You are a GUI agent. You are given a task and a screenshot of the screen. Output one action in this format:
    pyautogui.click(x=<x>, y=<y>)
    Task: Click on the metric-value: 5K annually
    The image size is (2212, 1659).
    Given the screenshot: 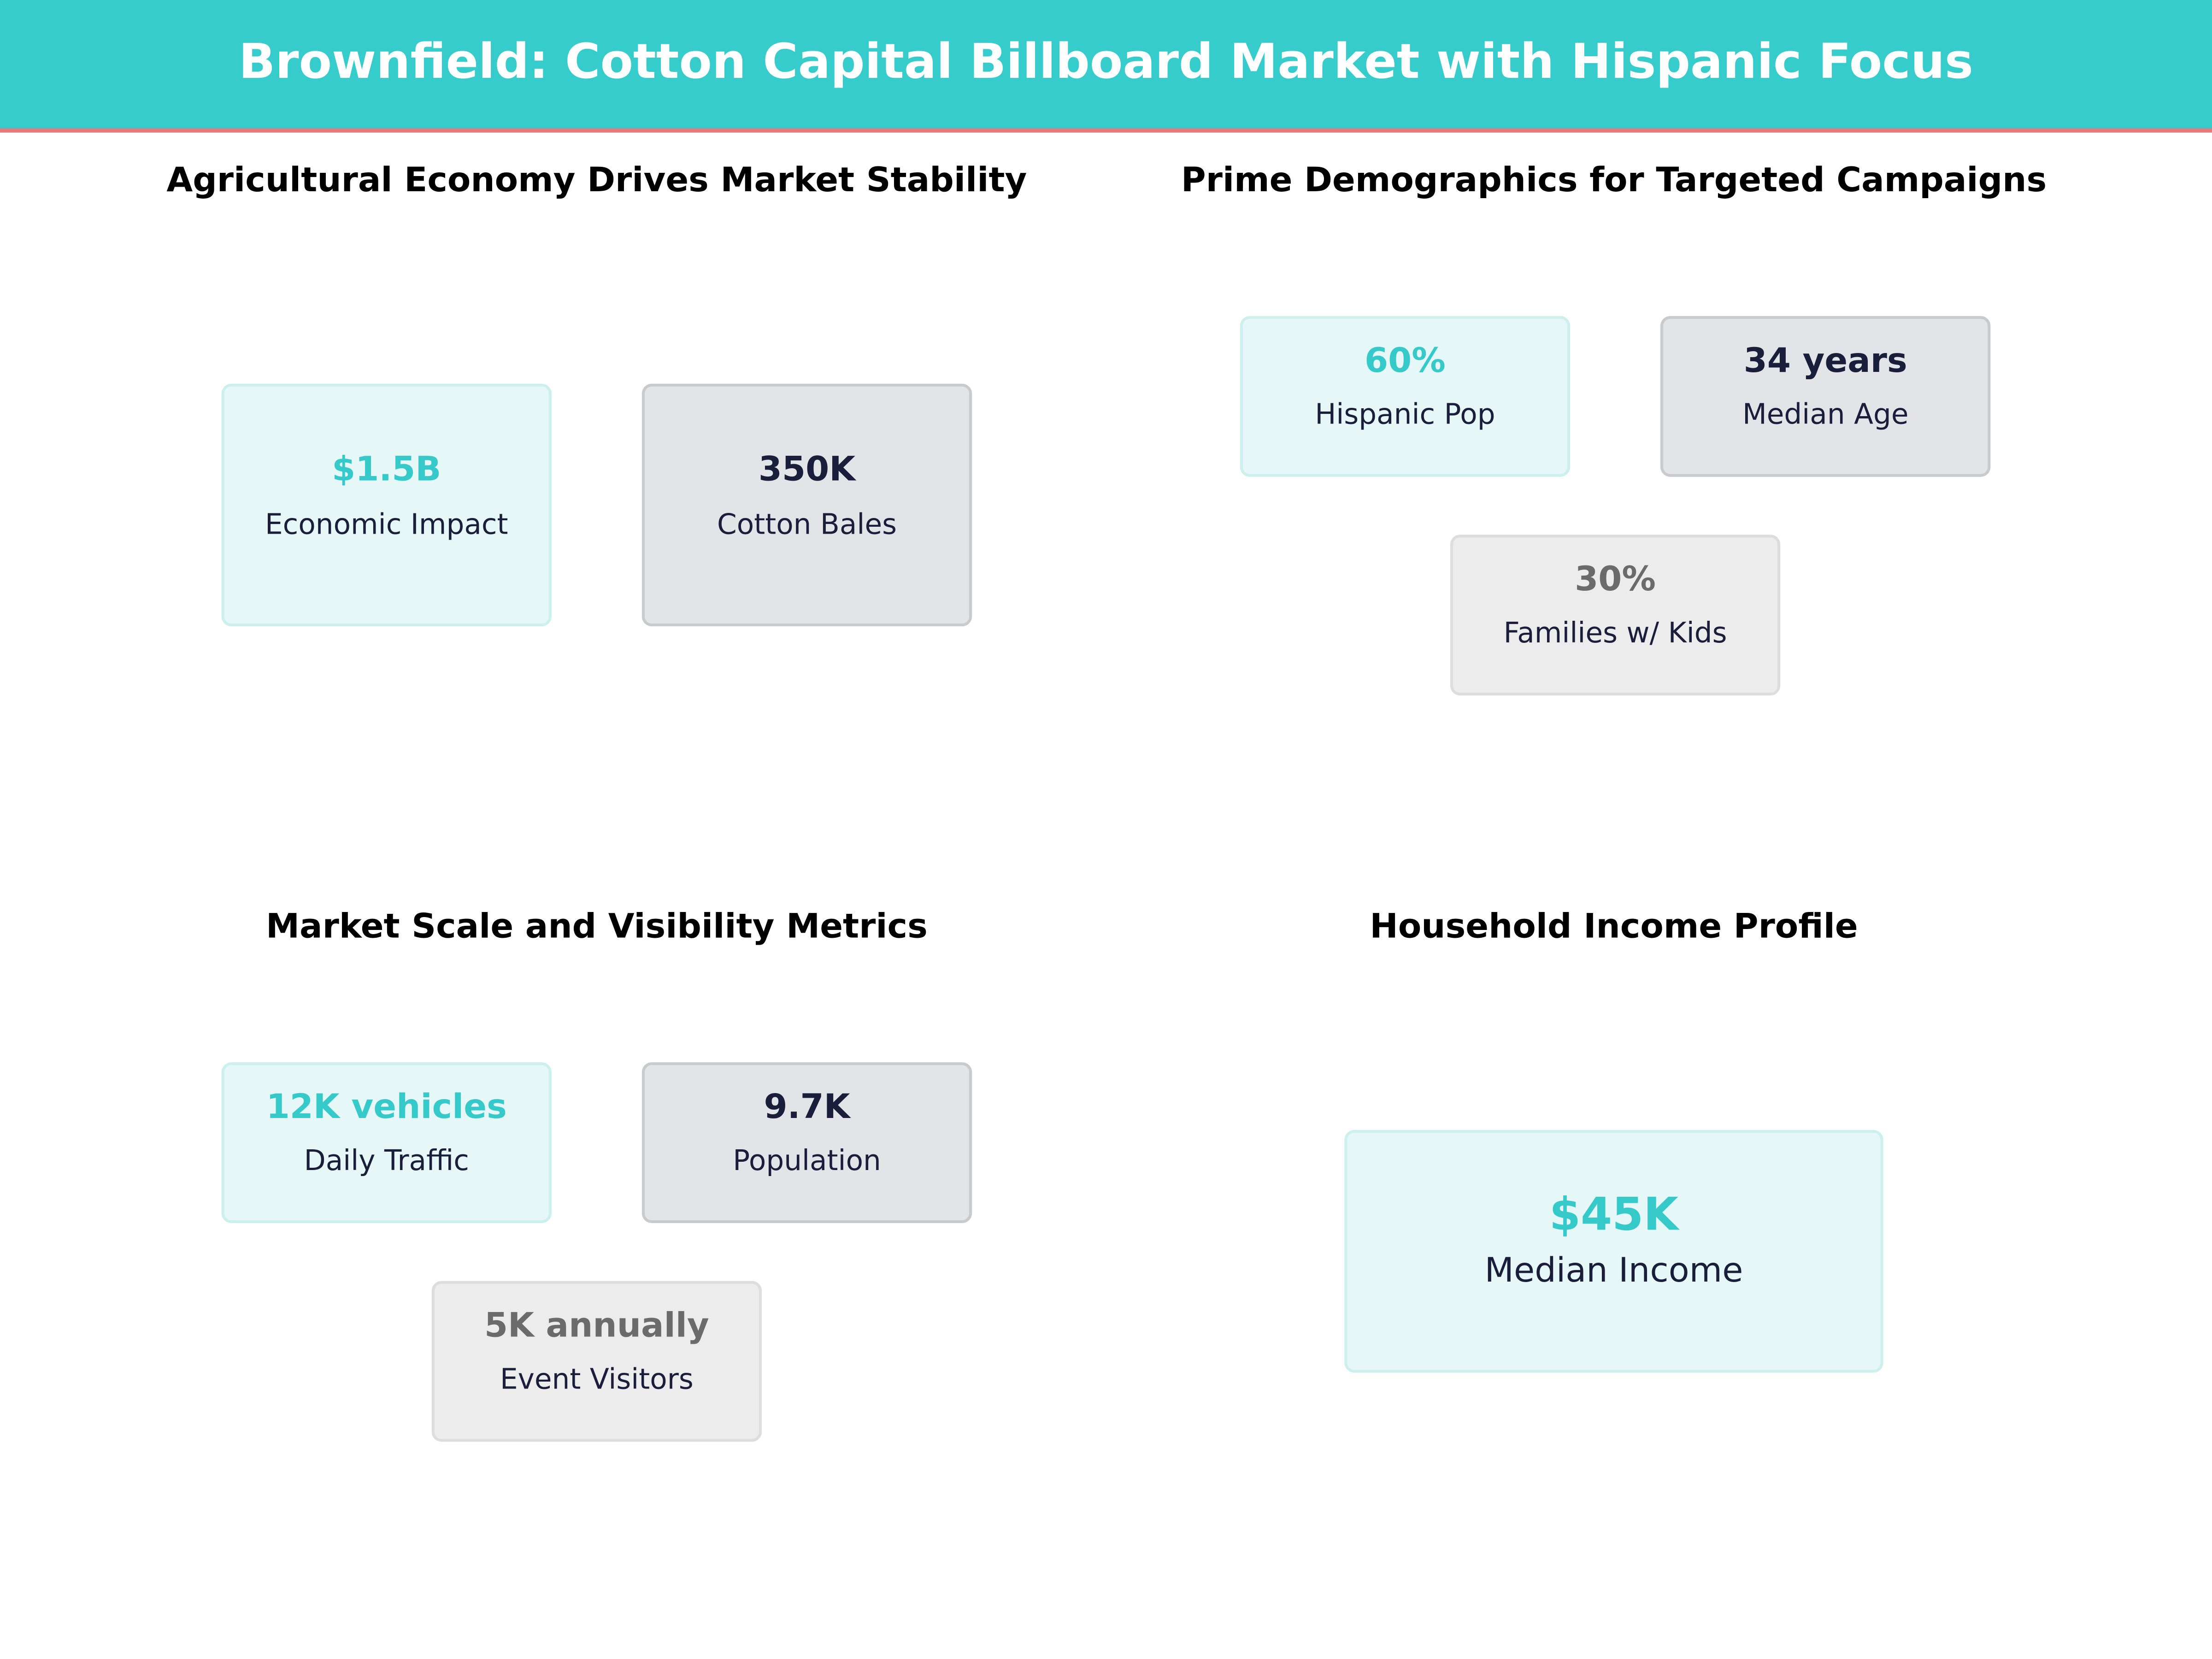 What is the action you would take?
    pyautogui.click(x=596, y=1325)
    